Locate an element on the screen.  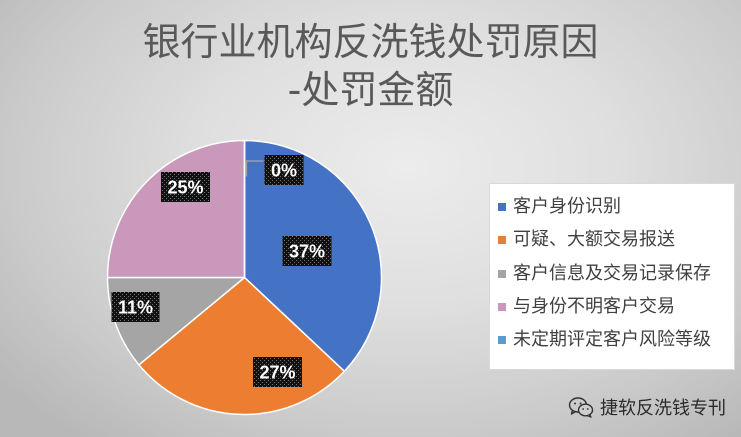
pie-slice-unidentified-customer-transactions is located at coordinates (176, 209).